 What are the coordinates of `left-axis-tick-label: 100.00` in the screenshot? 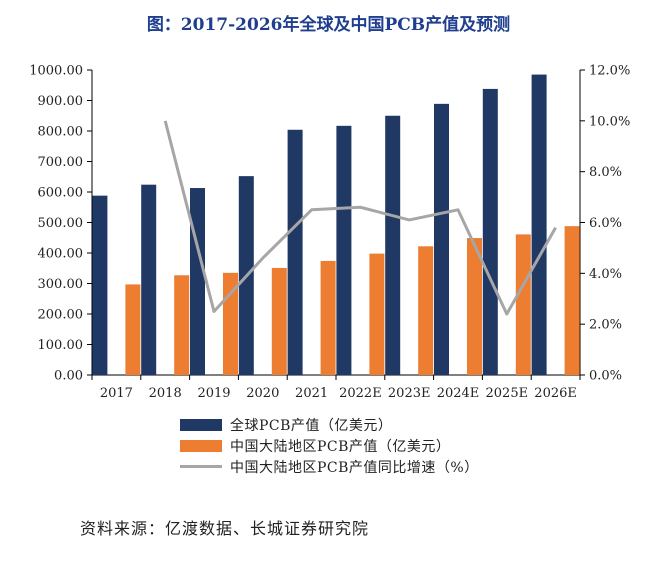 It's located at (61, 345).